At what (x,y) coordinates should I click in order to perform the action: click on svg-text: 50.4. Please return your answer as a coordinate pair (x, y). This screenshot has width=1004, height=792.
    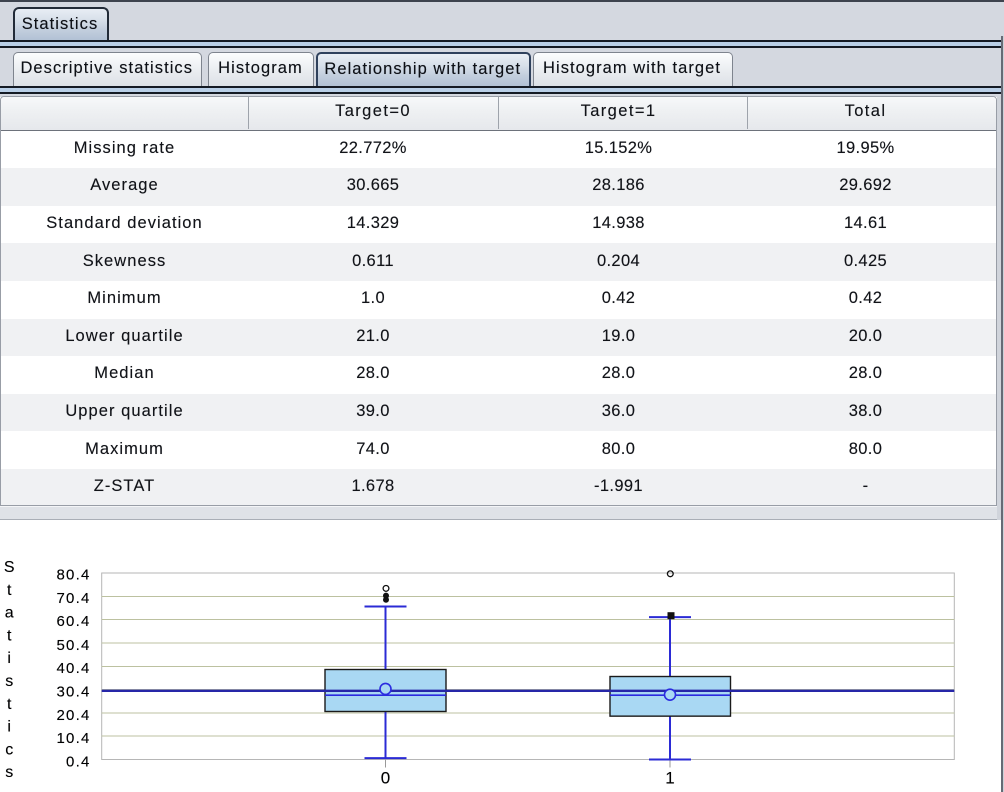
    Looking at the image, I should click on (74, 645).